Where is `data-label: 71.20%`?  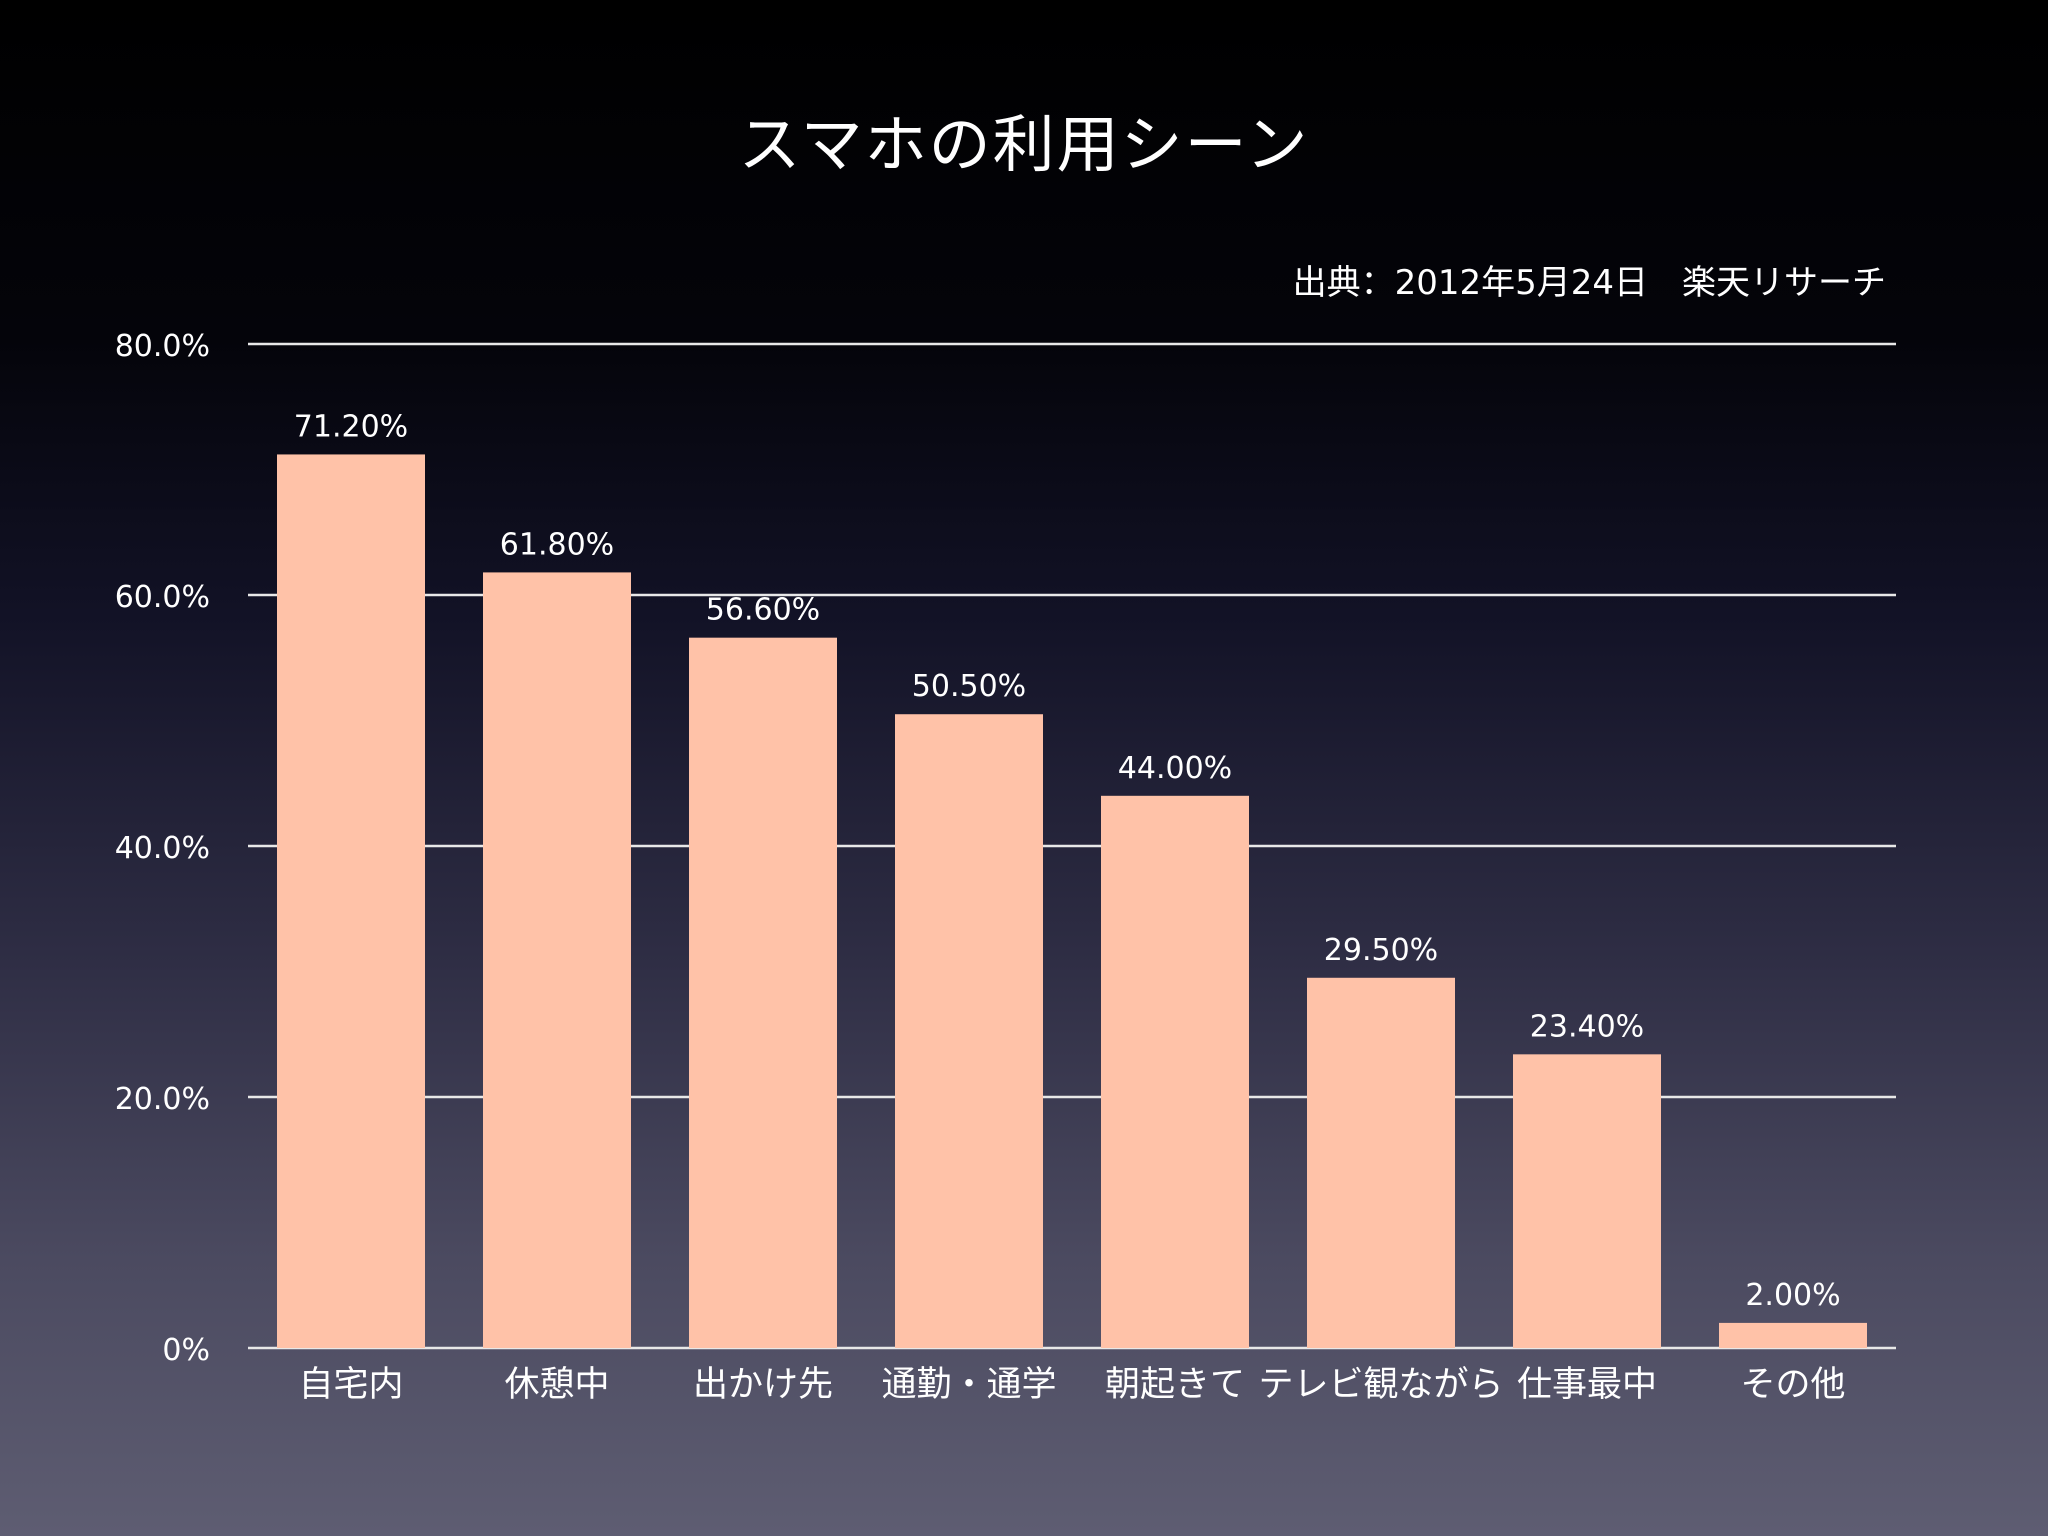 data-label: 71.20% is located at coordinates (351, 426).